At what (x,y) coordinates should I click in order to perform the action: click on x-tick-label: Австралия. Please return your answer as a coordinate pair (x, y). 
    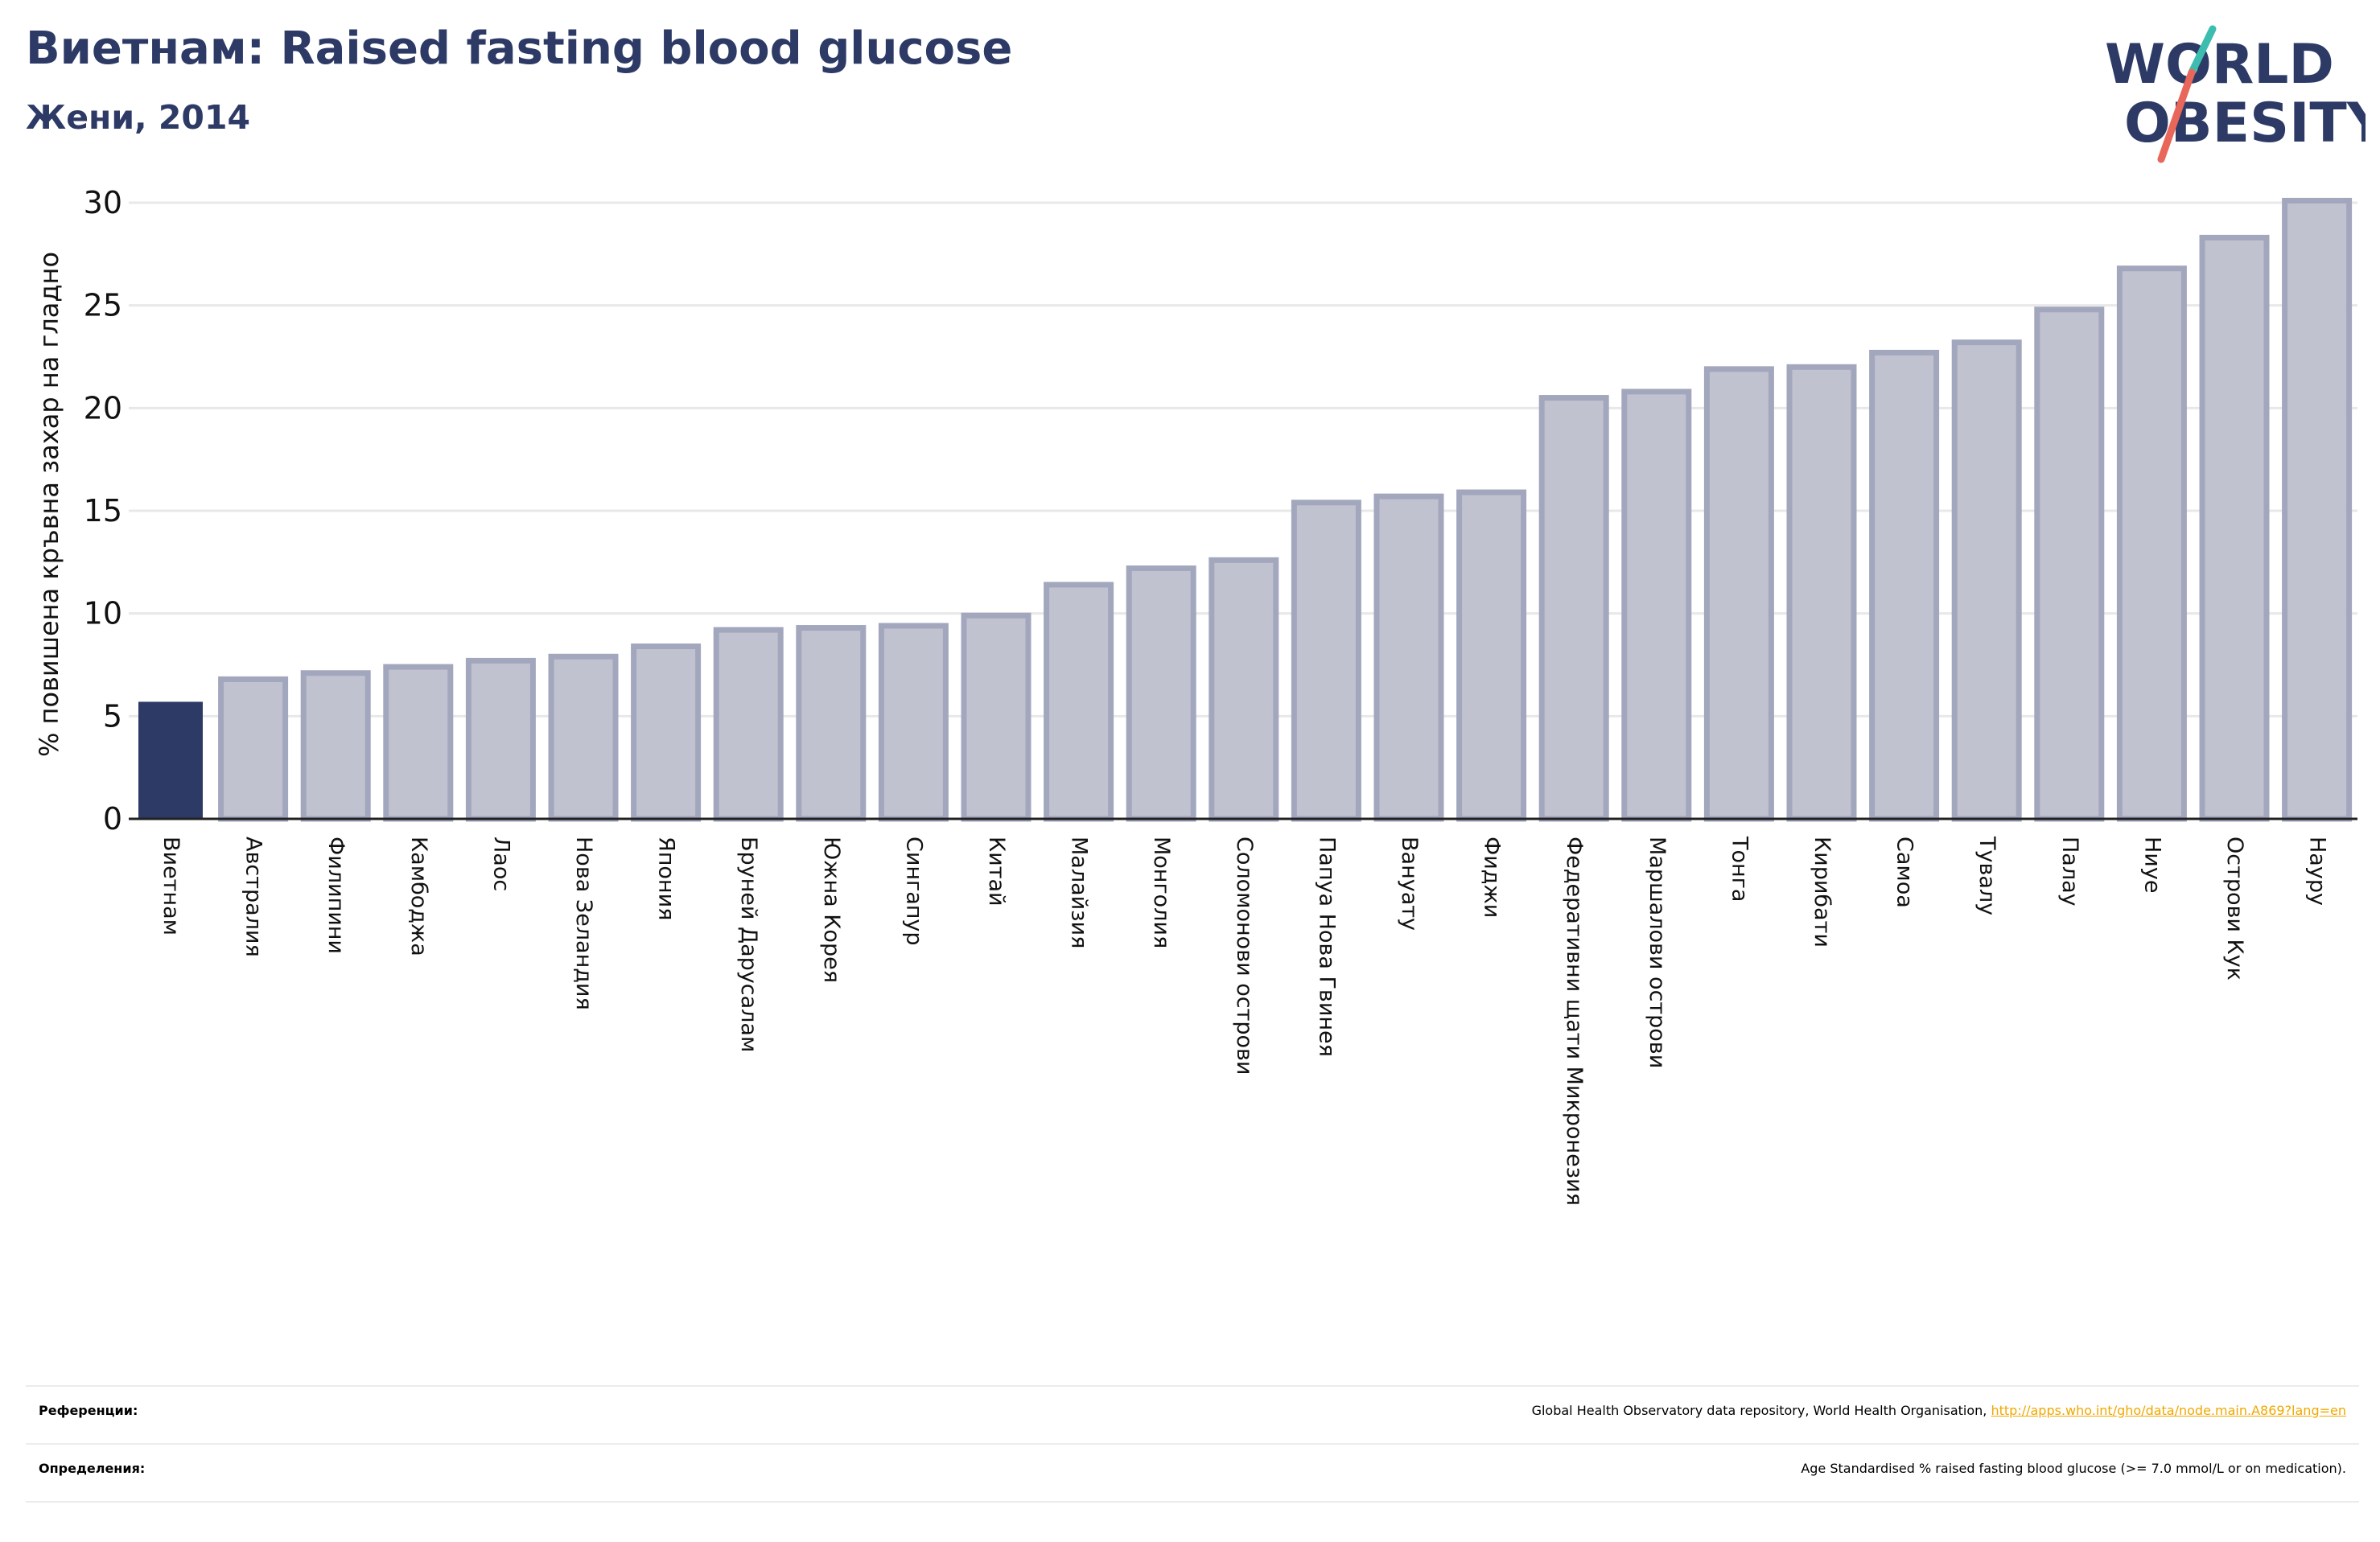
    Looking at the image, I should click on (254, 897).